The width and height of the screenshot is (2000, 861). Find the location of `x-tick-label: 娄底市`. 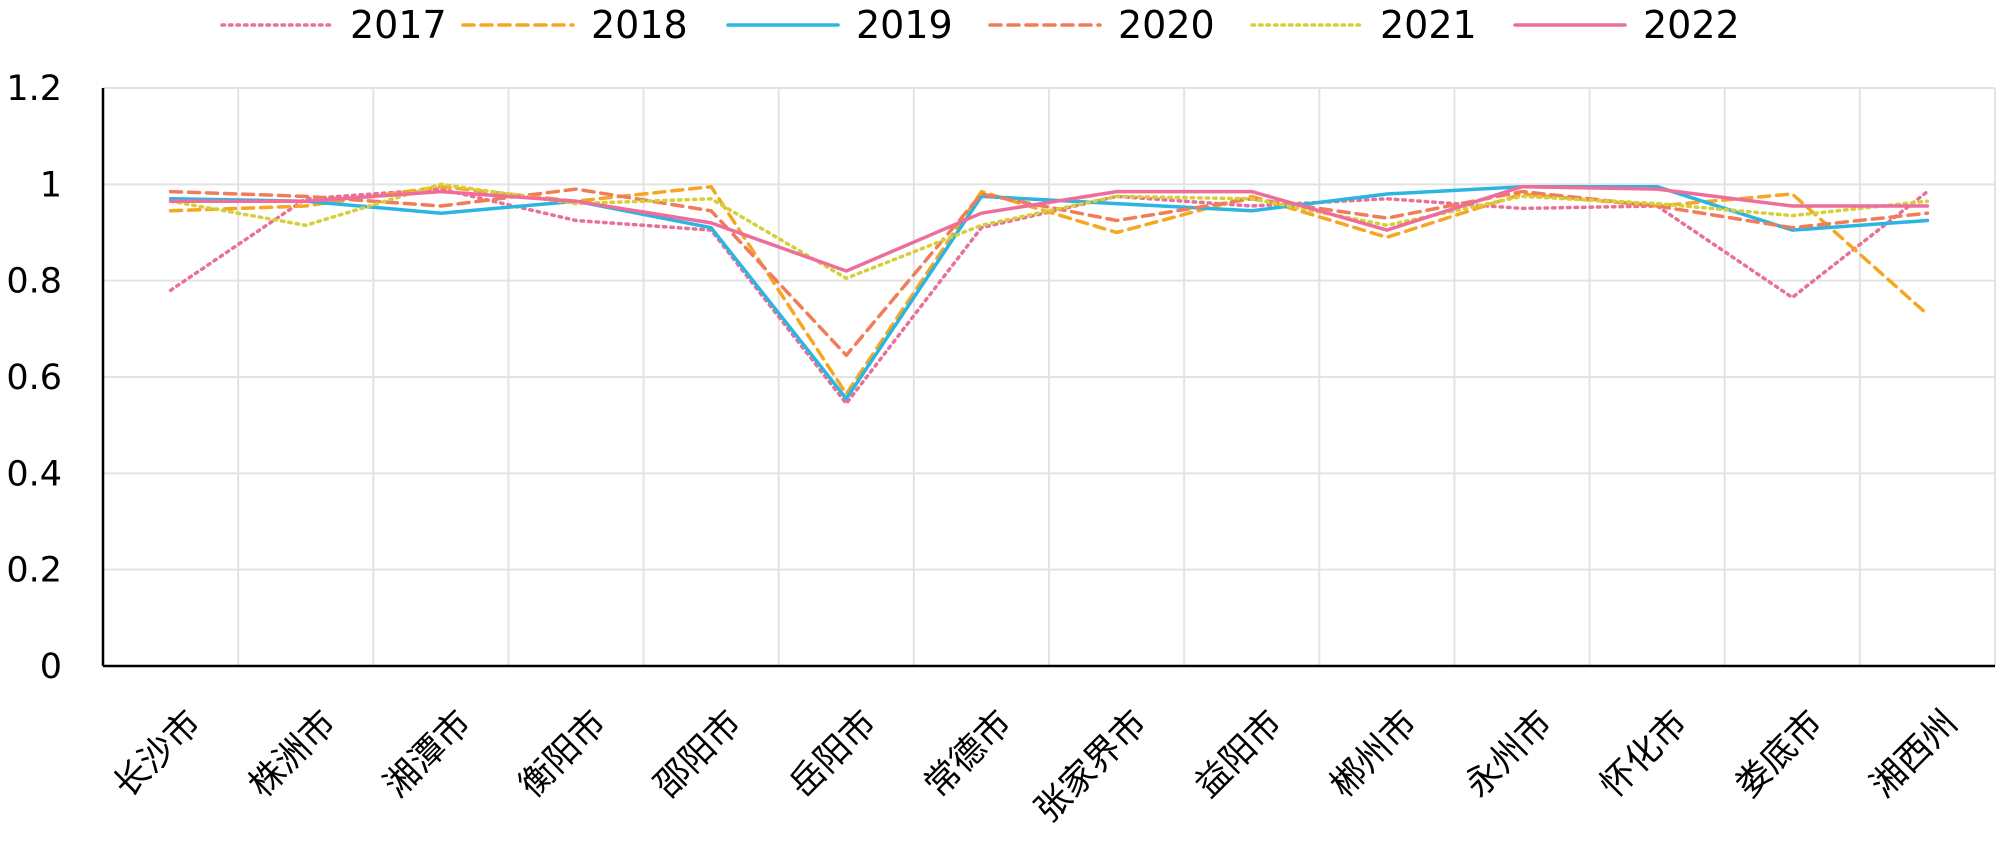

x-tick-label: 娄底市 is located at coordinates (1779, 754).